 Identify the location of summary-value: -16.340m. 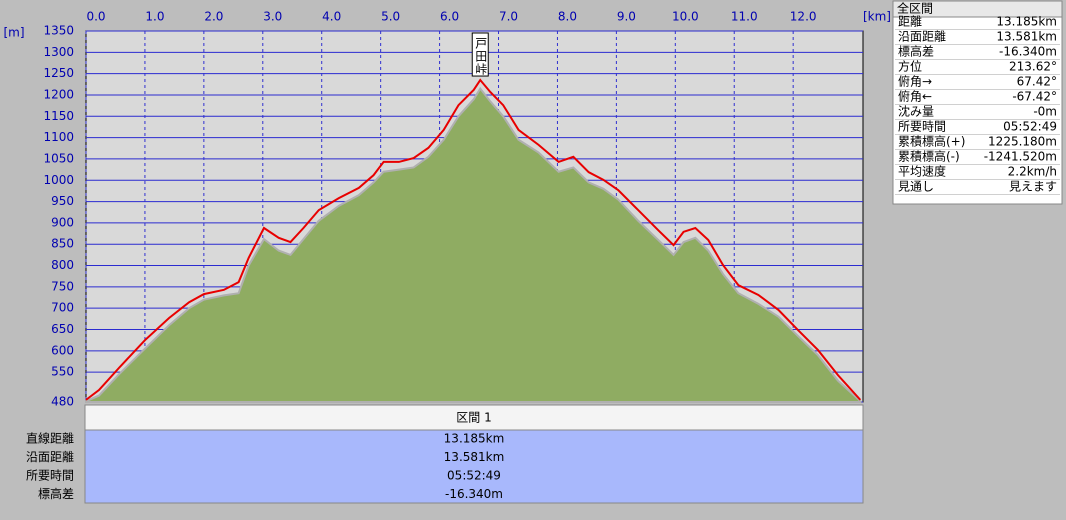
(1028, 52).